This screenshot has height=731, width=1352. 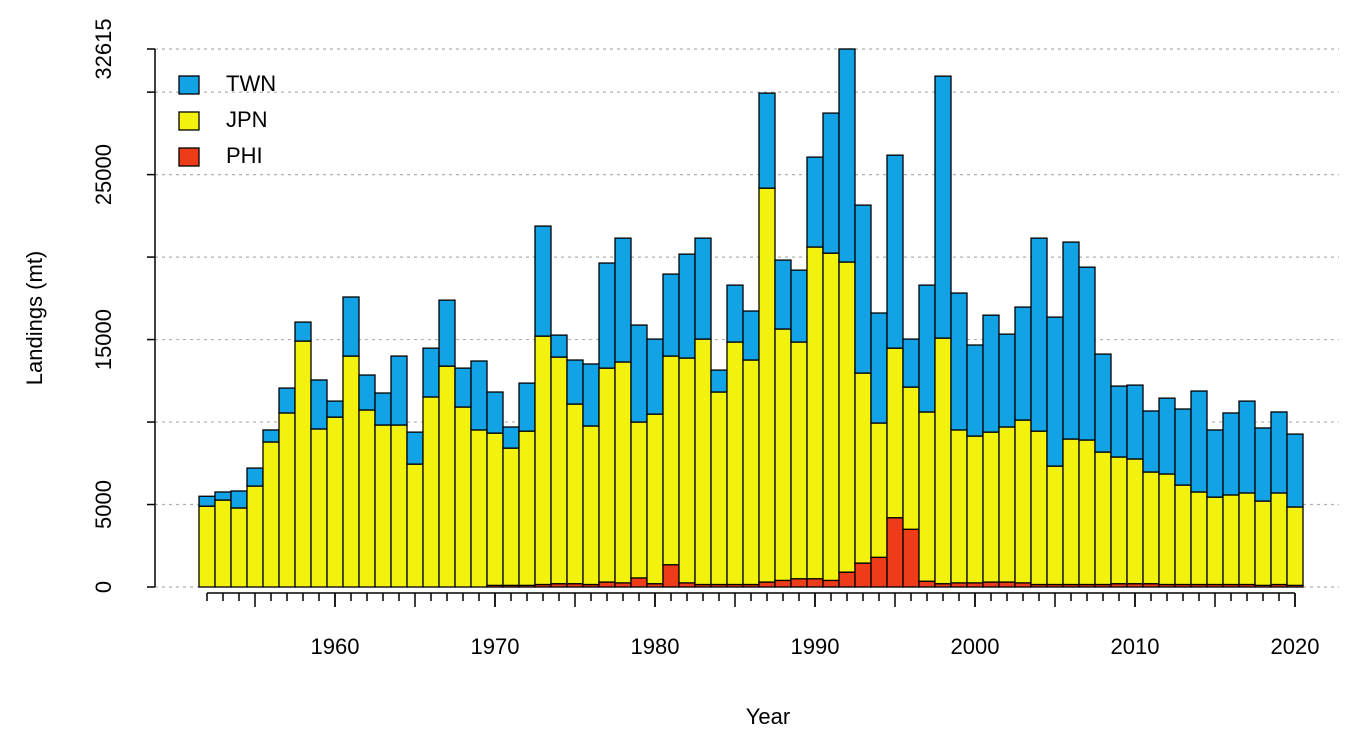 I want to click on y-tick-label: 15000, so click(x=103, y=339).